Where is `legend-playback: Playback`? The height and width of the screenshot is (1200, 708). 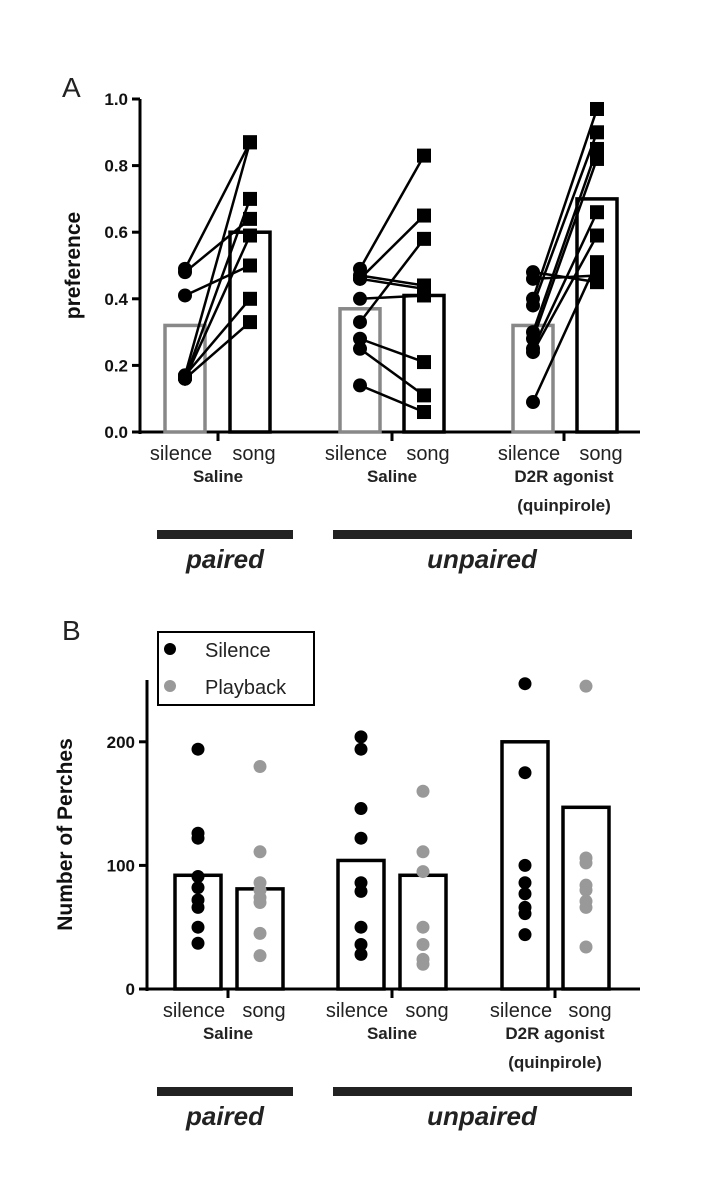 legend-playback: Playback is located at coordinates (246, 688).